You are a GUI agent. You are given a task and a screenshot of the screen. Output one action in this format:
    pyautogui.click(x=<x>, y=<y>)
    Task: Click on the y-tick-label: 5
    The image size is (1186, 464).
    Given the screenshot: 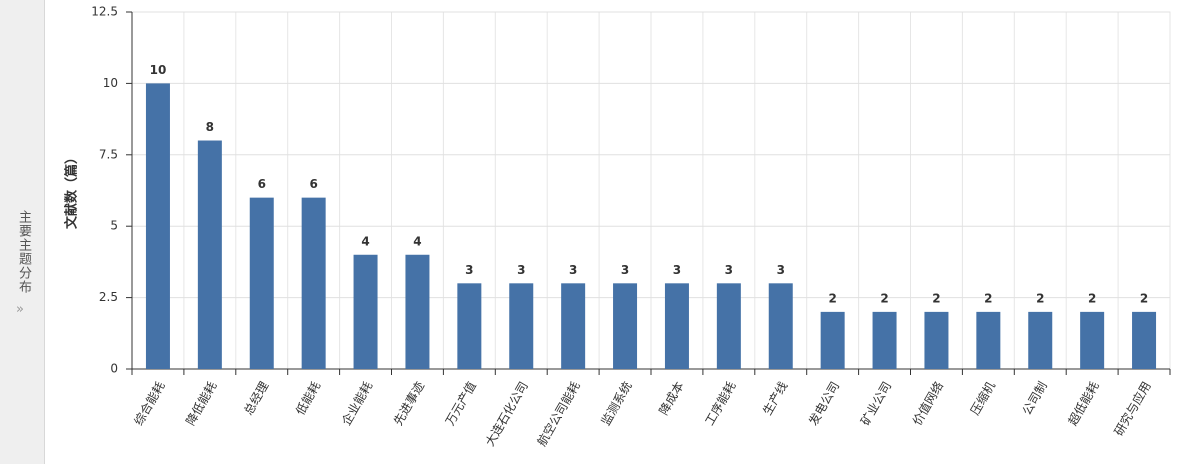 What is the action you would take?
    pyautogui.click(x=114, y=226)
    